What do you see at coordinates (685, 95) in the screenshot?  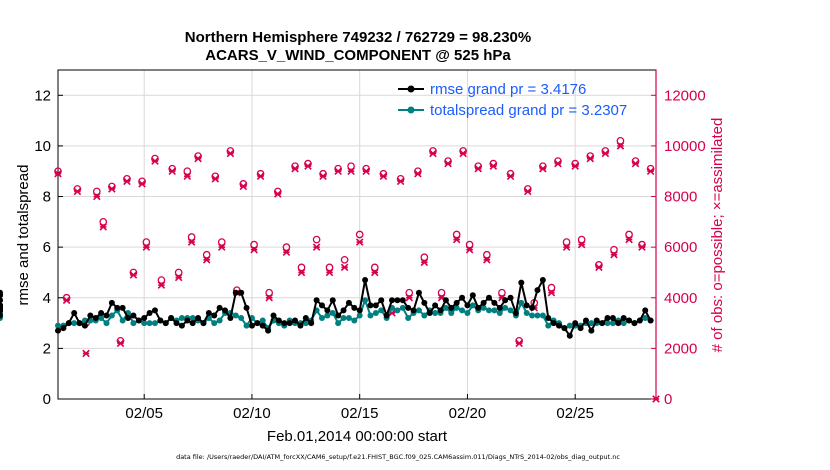 I see `right-tick-label: 12000` at bounding box center [685, 95].